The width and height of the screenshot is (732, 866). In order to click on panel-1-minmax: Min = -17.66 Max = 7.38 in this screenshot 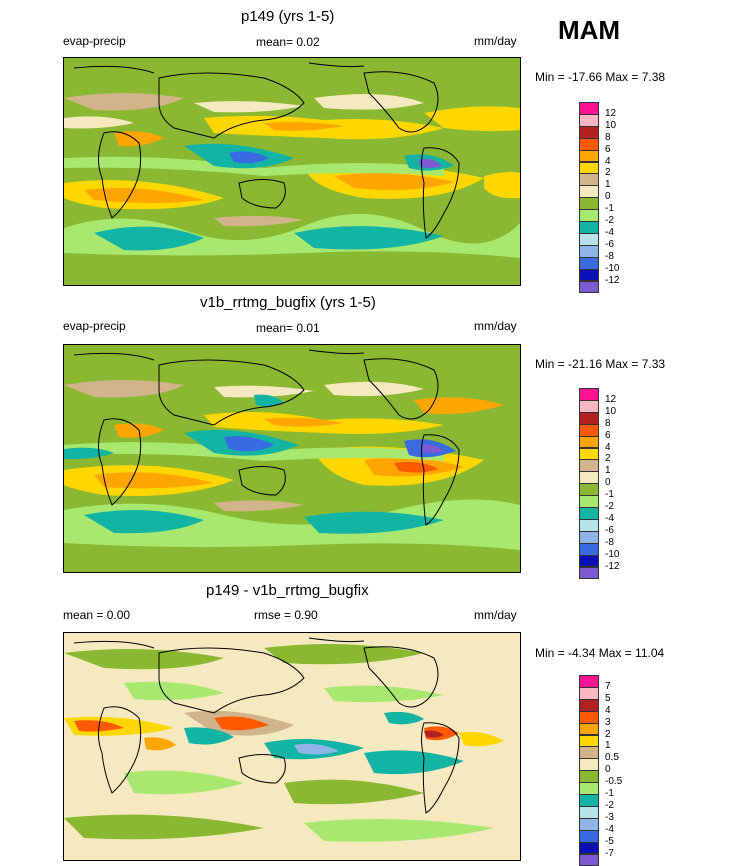, I will do `click(600, 77)`.